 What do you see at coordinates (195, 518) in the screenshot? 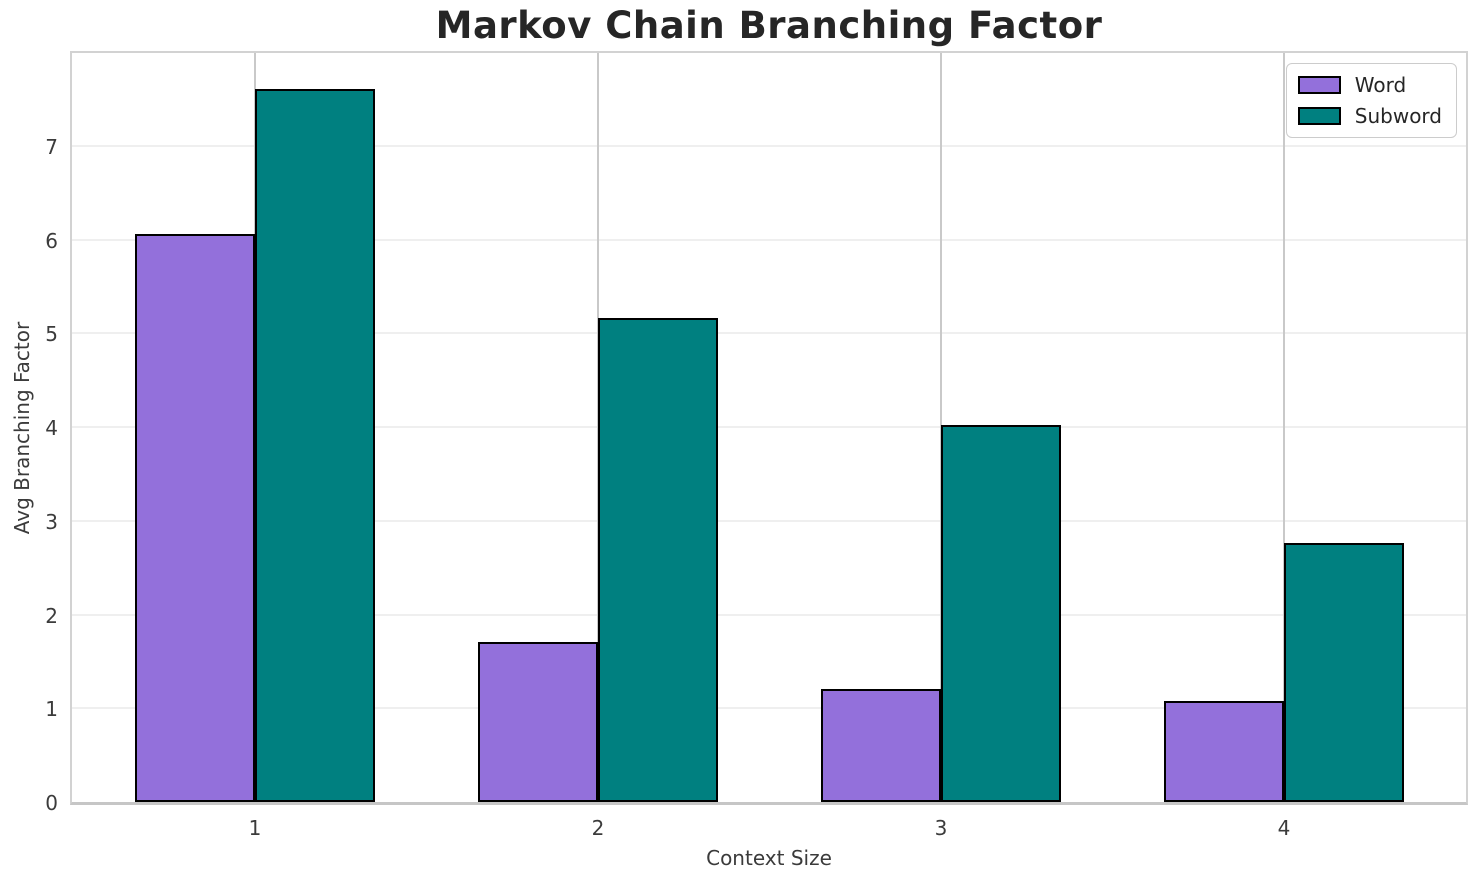
I see `bar-word-c1` at bounding box center [195, 518].